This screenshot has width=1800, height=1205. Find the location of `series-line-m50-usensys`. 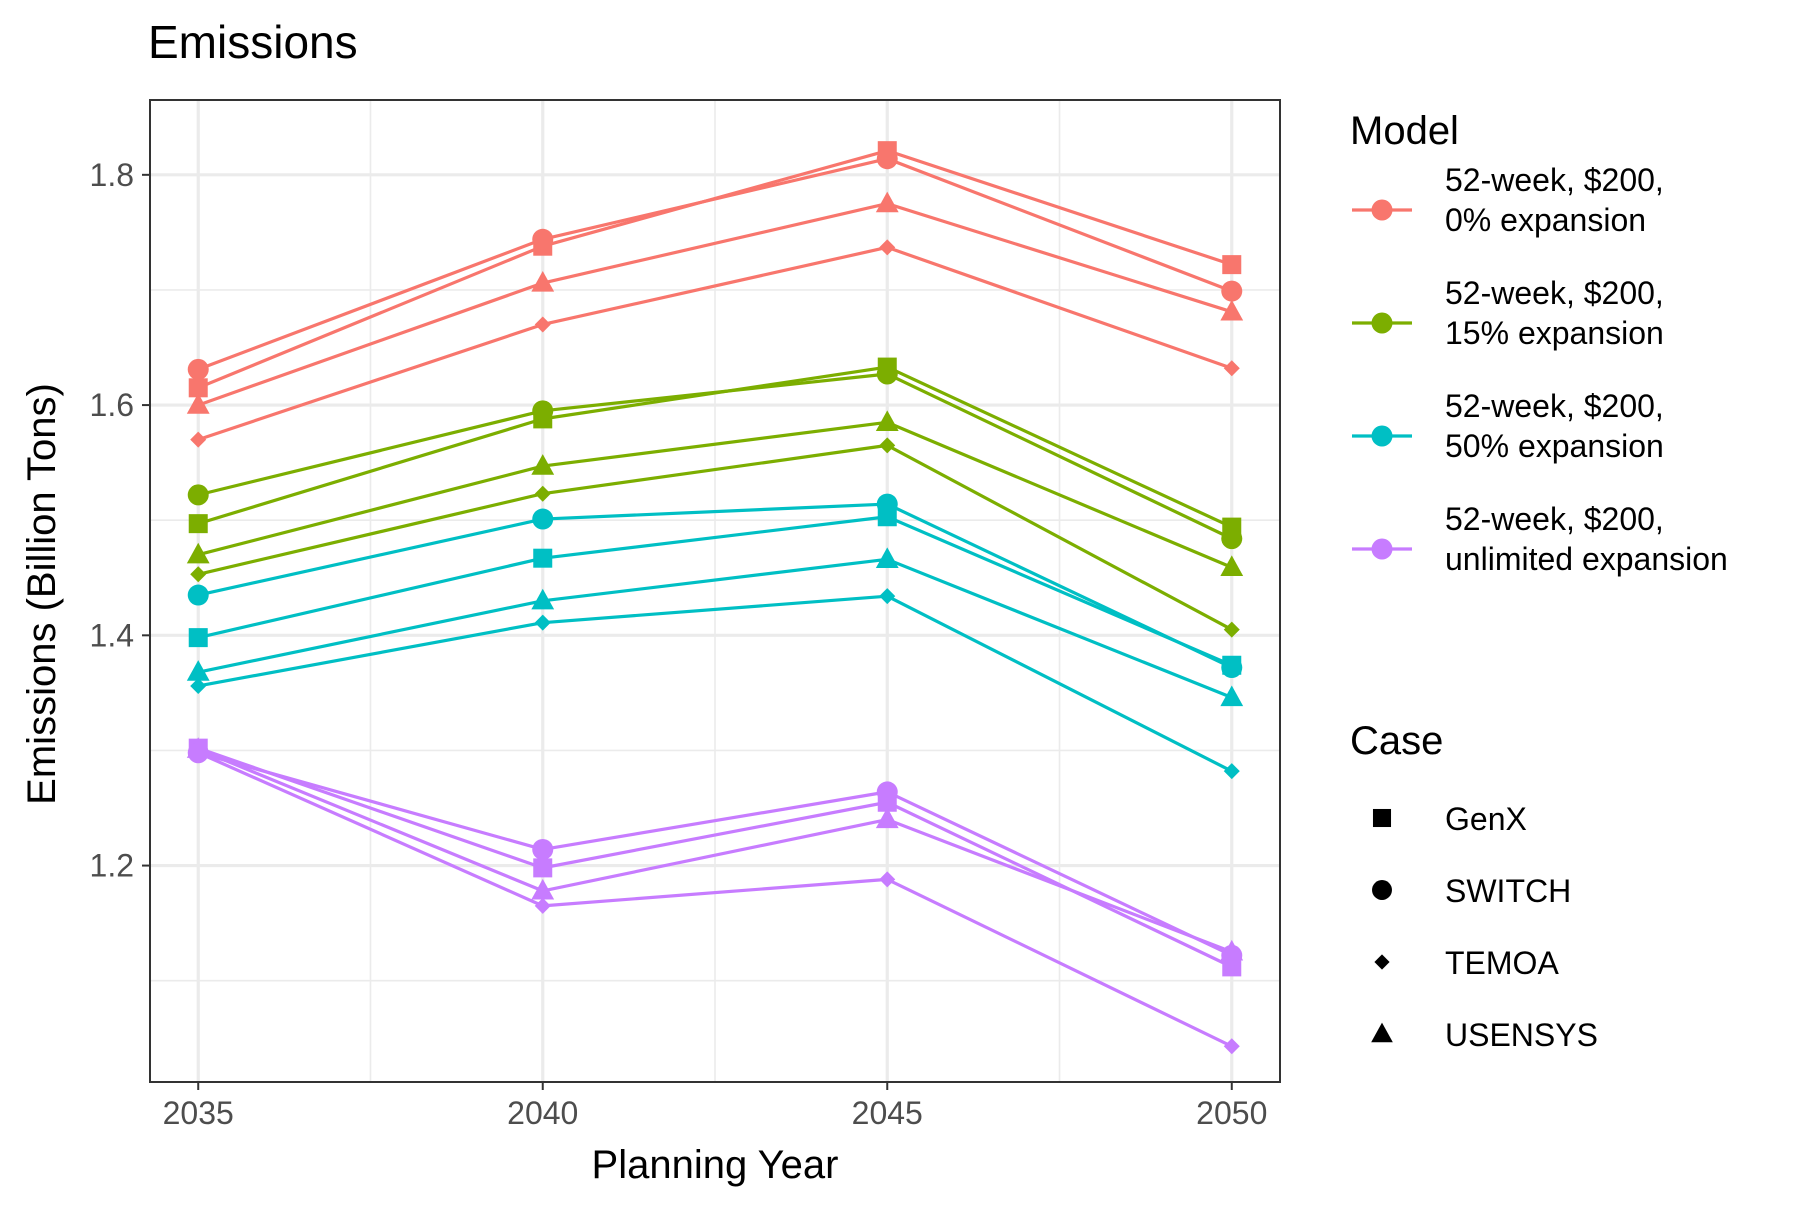

series-line-m50-usensys is located at coordinates (715, 628).